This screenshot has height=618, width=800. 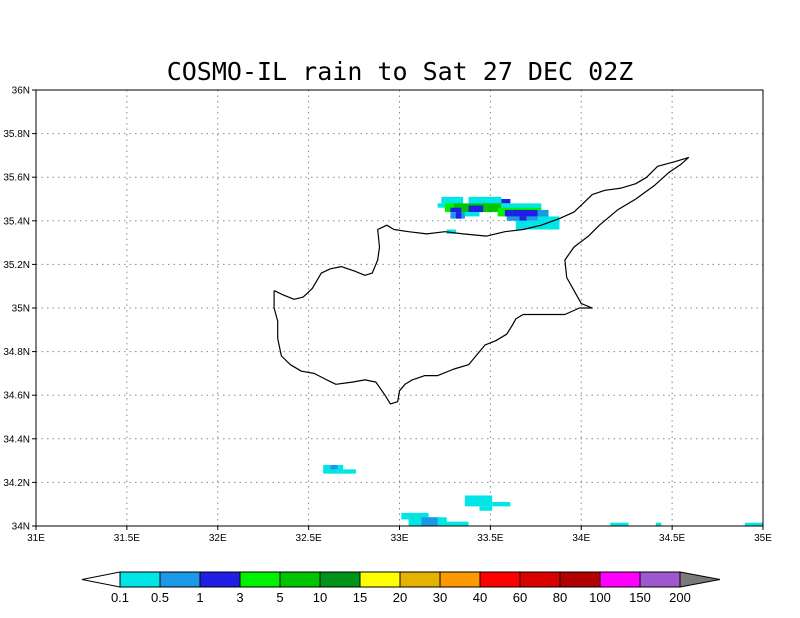 What do you see at coordinates (16, 265) in the screenshot?
I see `y-tick-label: 35.2N` at bounding box center [16, 265].